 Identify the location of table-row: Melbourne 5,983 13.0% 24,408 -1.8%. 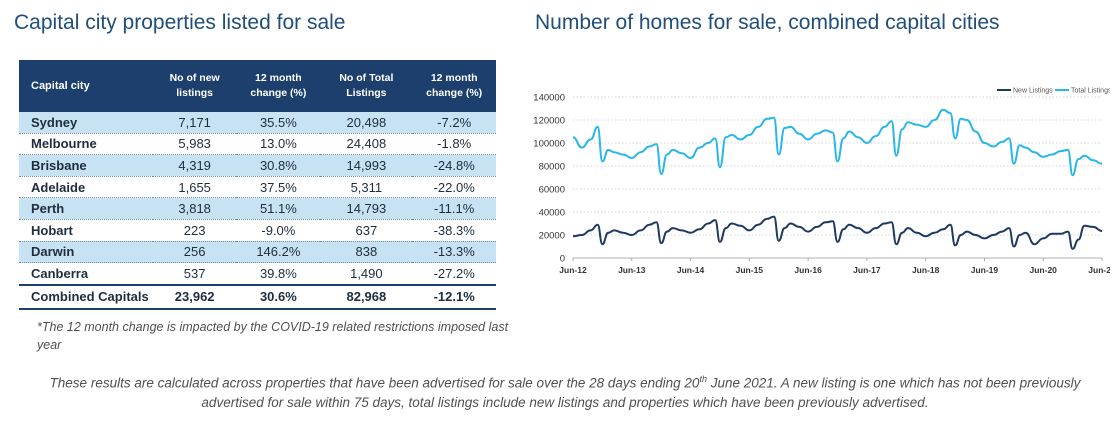
(257, 144).